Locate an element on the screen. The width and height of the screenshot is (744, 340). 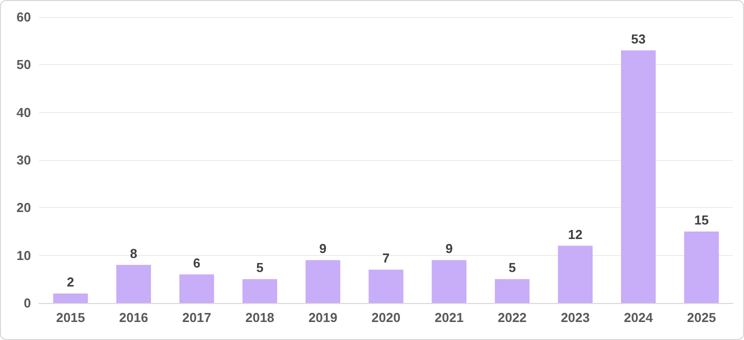
x-tick-label: 2021 is located at coordinates (449, 317).